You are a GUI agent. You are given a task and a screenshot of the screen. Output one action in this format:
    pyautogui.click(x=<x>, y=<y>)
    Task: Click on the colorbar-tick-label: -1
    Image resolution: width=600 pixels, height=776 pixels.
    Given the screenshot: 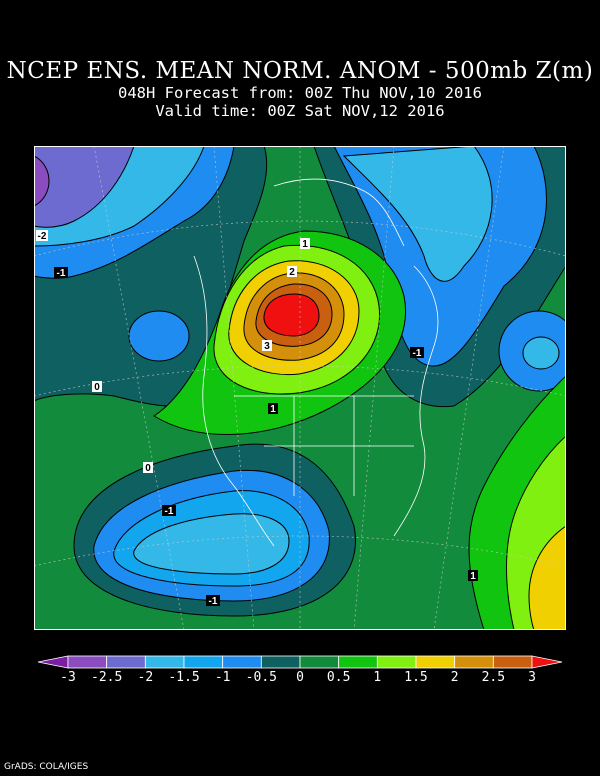 What is the action you would take?
    pyautogui.click(x=223, y=676)
    